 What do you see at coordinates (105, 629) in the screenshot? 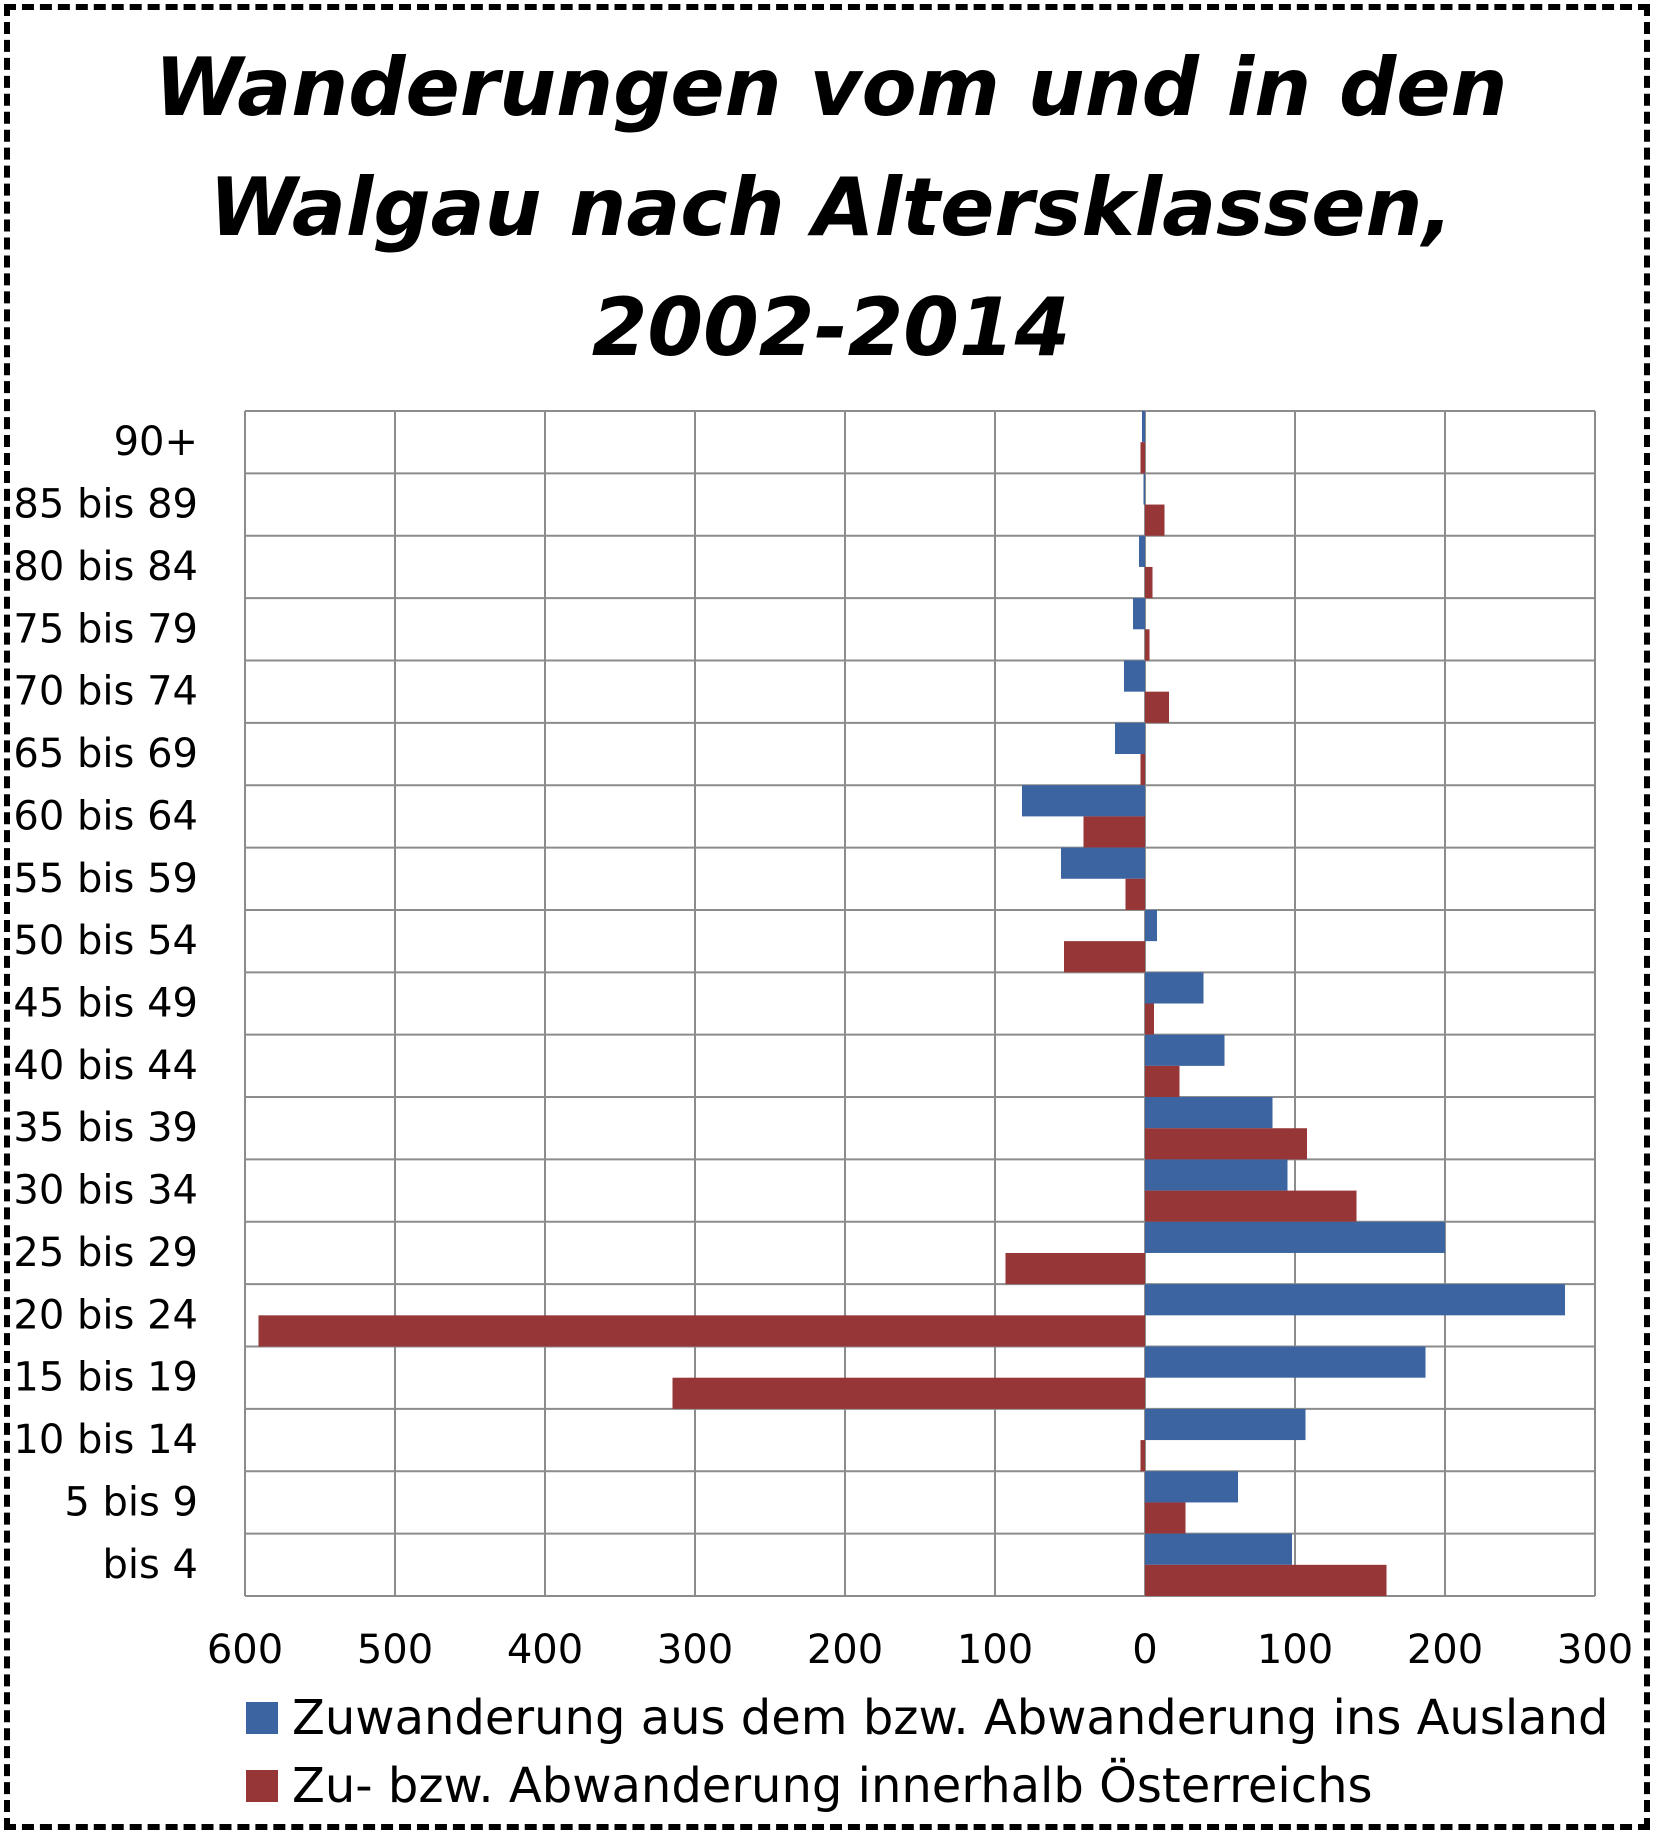
I see `category-label: 75 bis 79` at bounding box center [105, 629].